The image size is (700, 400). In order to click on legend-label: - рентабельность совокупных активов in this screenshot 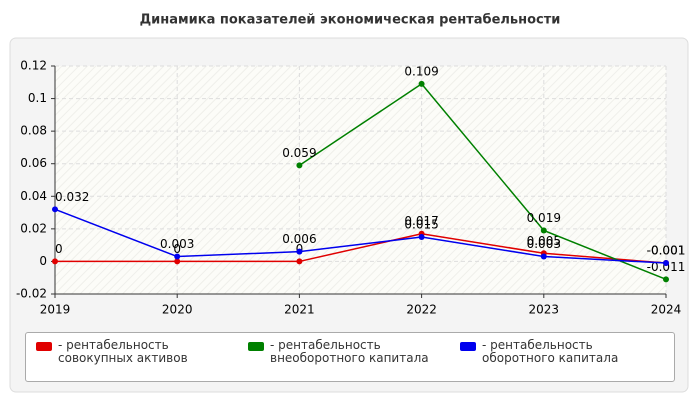, I will do `click(123, 351)`.